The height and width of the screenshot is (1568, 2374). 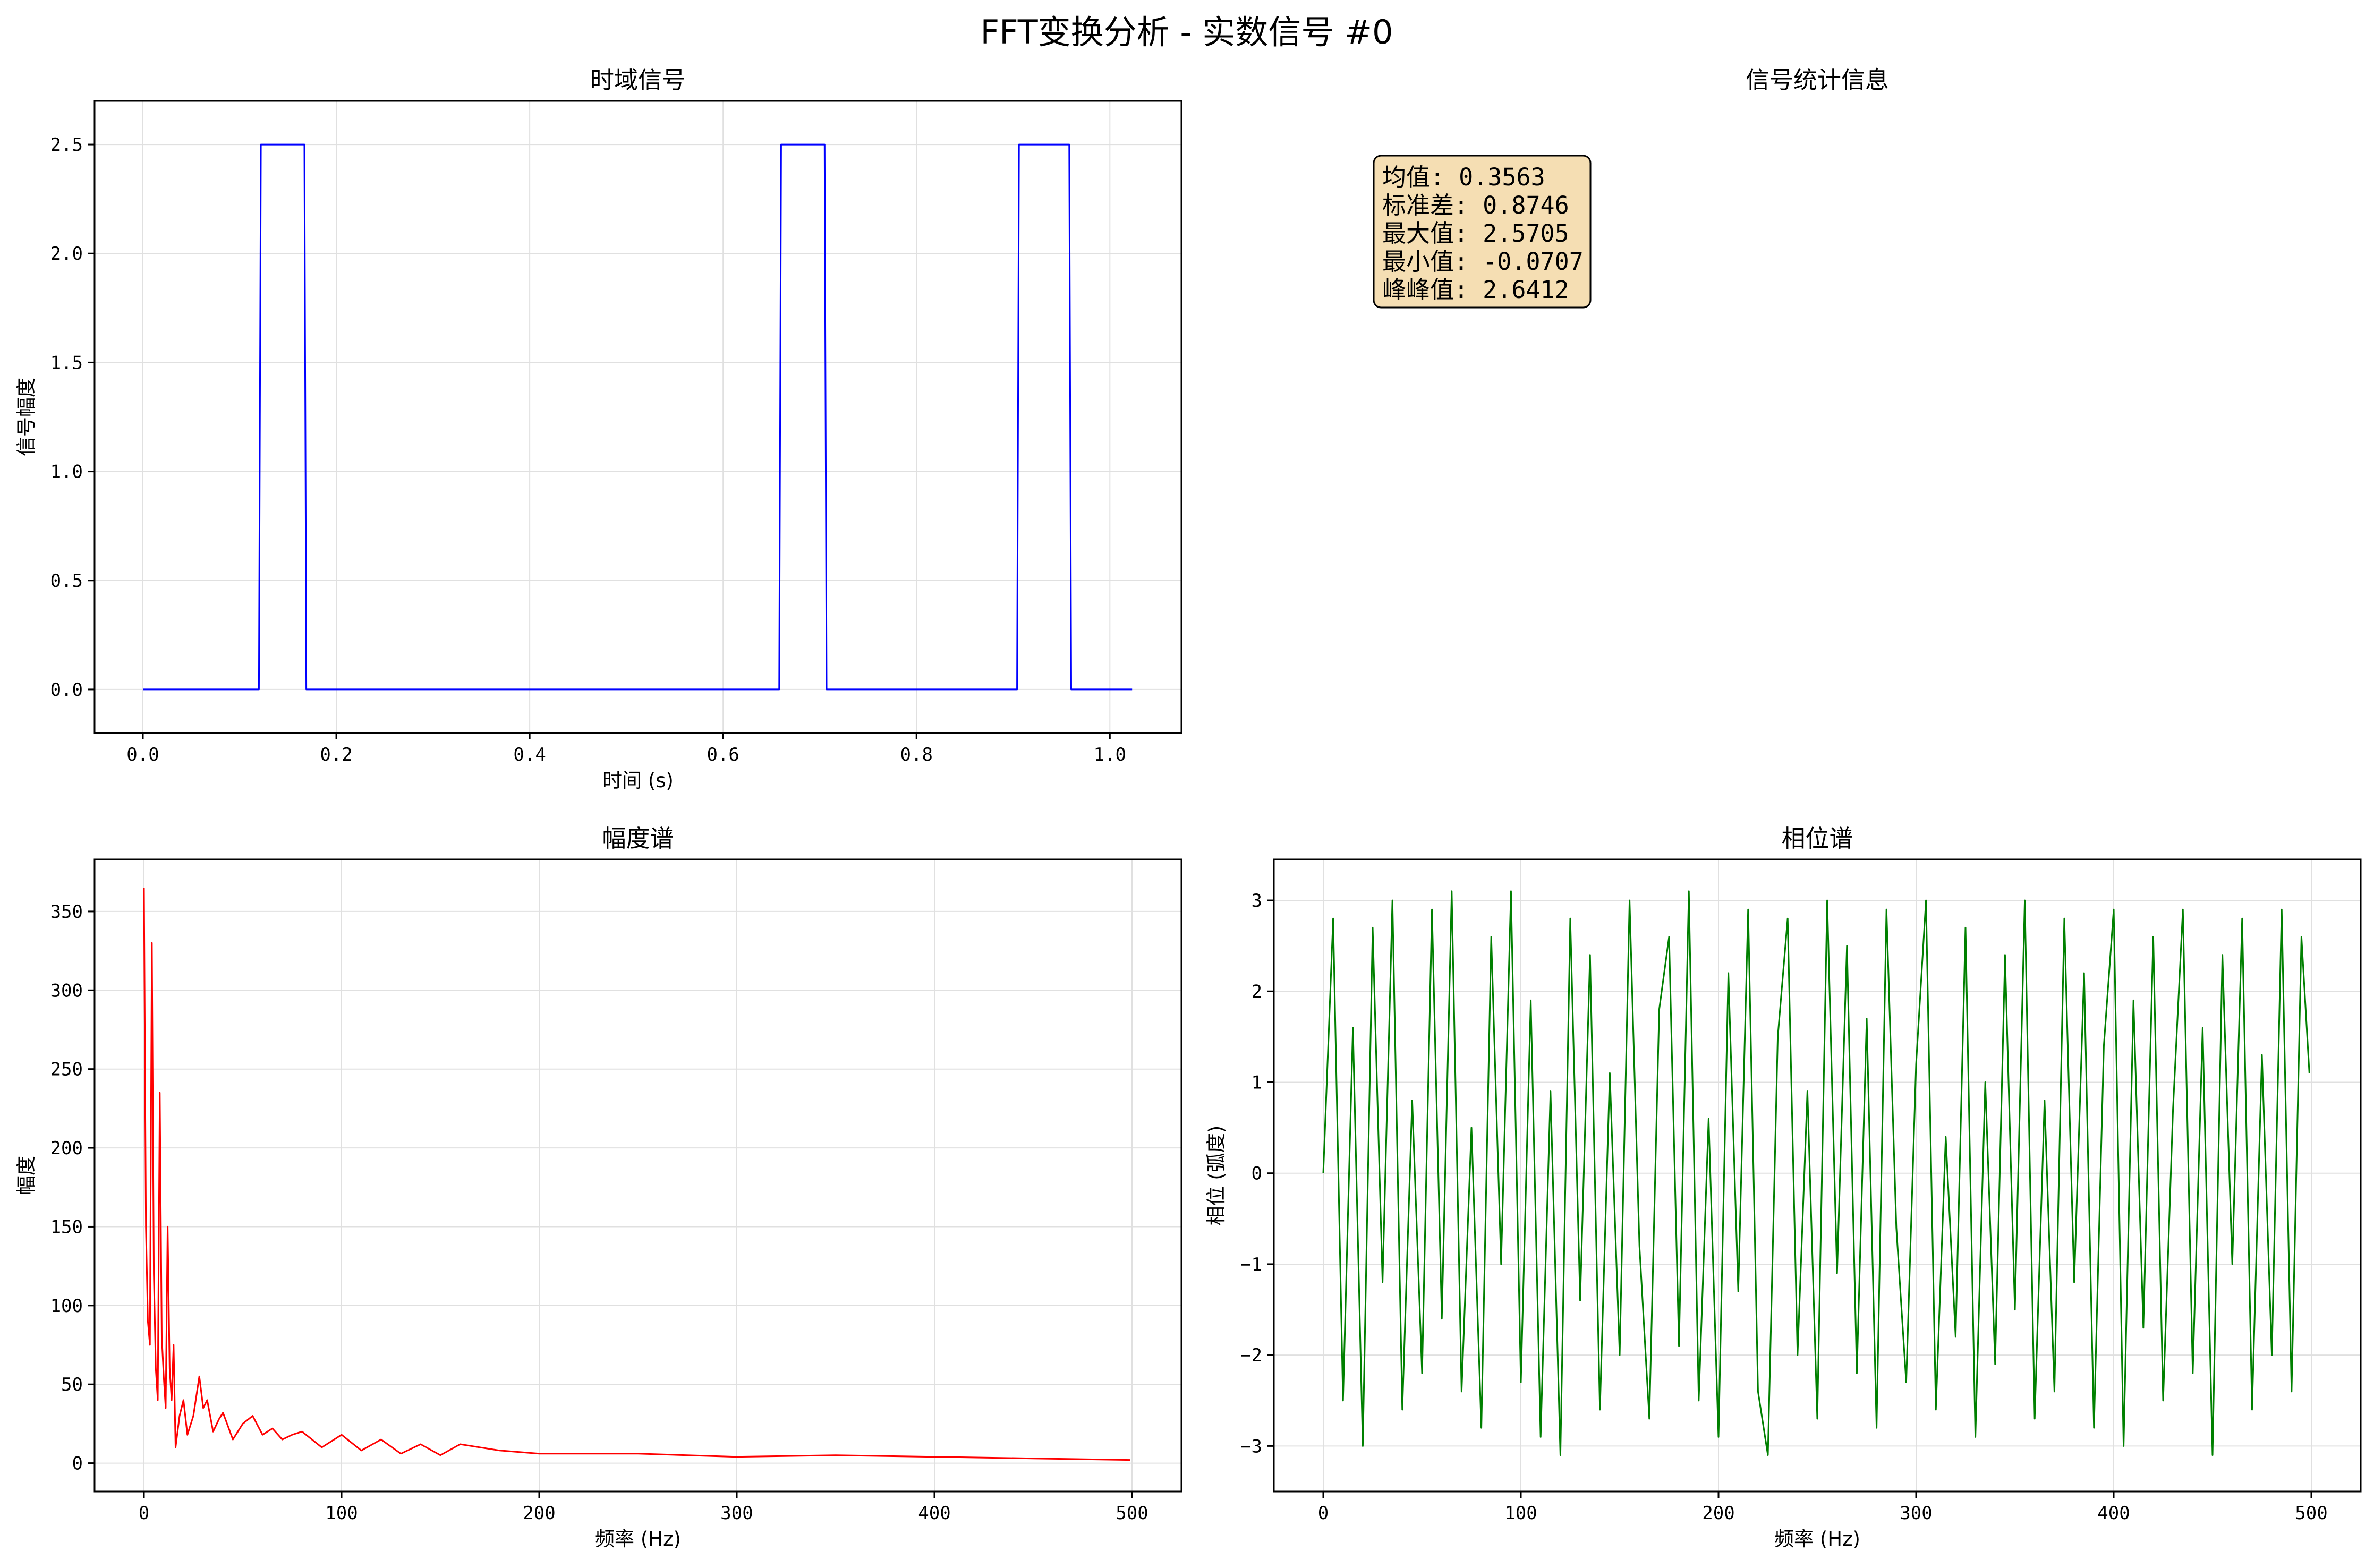 I want to click on figure-suptitle: FFT变换分析 - 实数信号 #0, so click(x=1187, y=32).